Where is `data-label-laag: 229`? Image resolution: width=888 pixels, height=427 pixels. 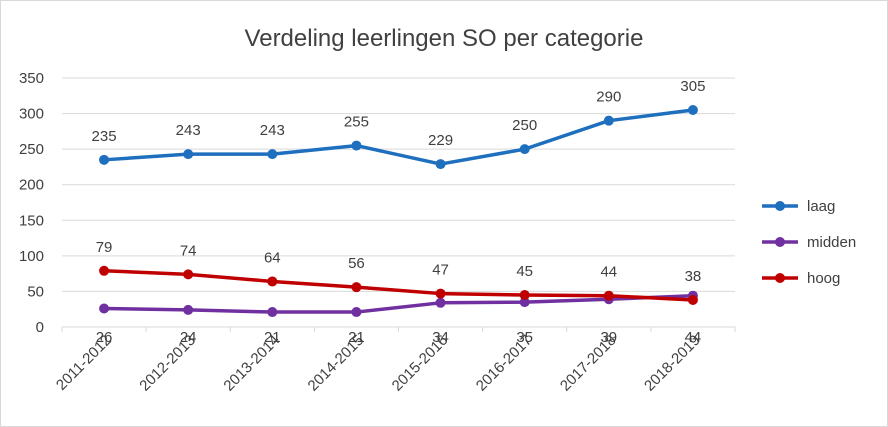 data-label-laag: 229 is located at coordinates (440, 140).